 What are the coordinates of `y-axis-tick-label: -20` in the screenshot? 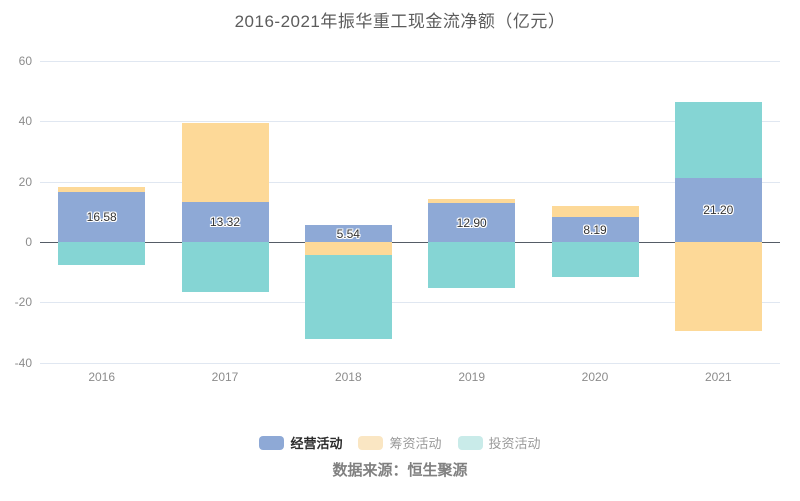 It's located at (23, 302).